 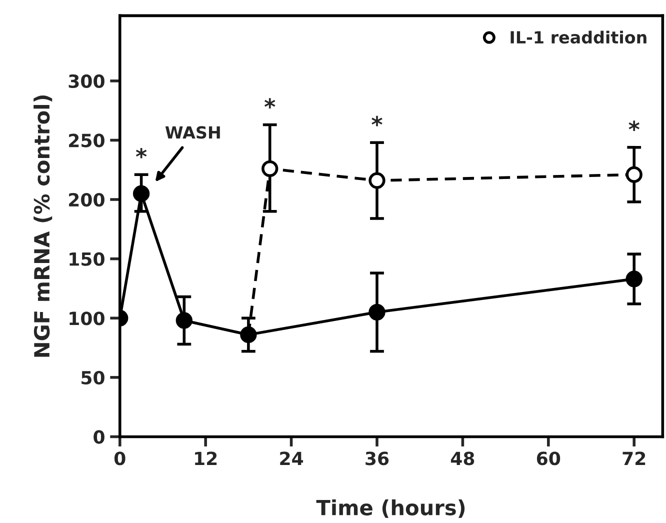 I want to click on y-tick-label: 250, so click(x=86, y=141).